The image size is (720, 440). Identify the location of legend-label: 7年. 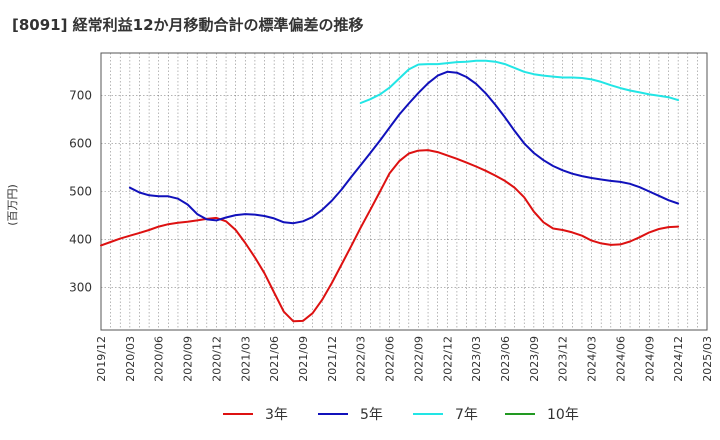
(466, 415).